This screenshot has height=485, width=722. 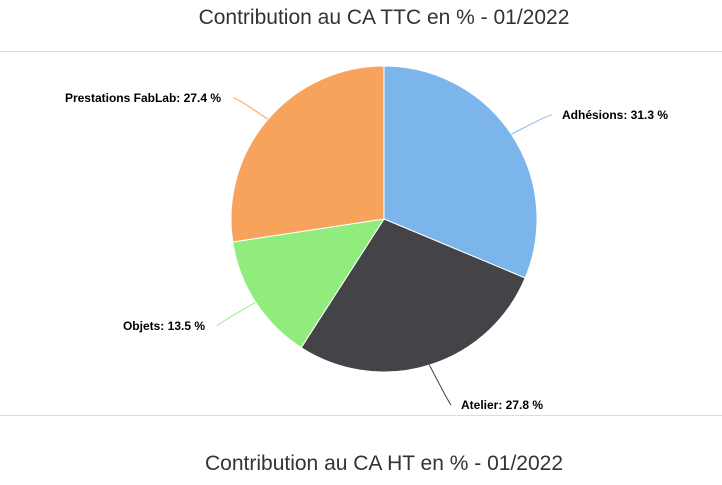 I want to click on data-label: Prestations FabLab: 27.4 %, so click(x=143, y=98).